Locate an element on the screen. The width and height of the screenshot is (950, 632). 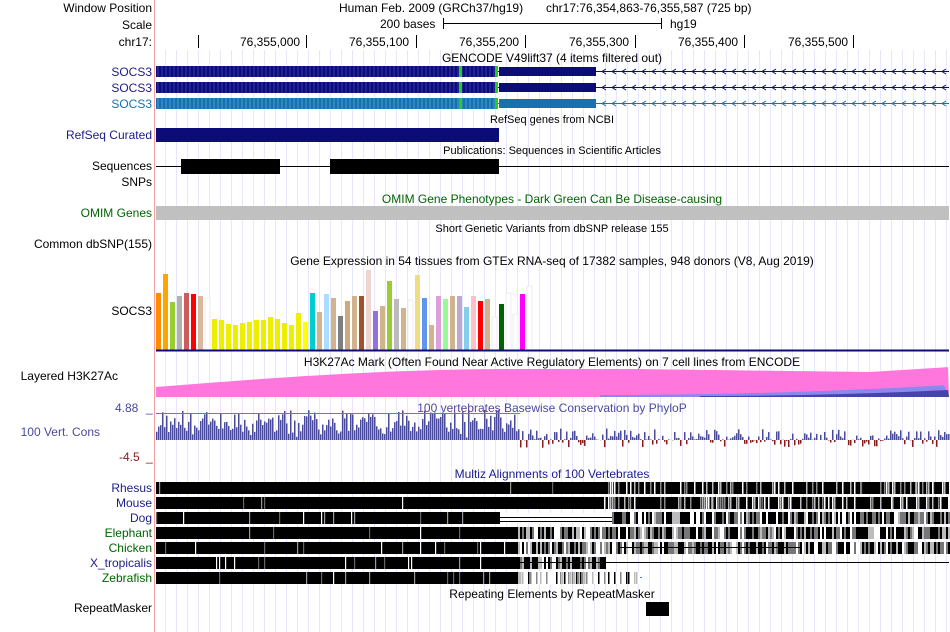
repeatmasker-track-label: RepeatMasker is located at coordinates (112, 608).